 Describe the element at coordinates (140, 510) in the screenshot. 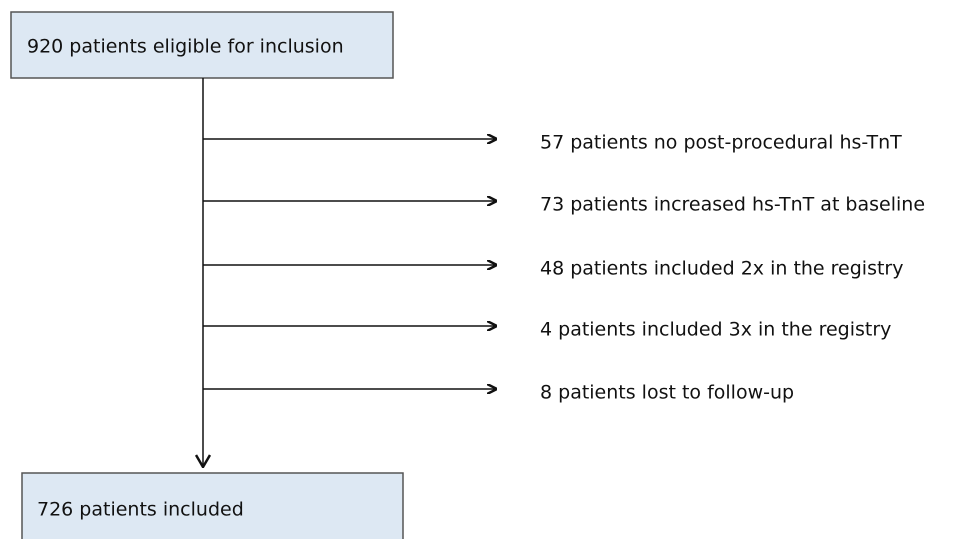

I see `bottom-box-label: 726 patients included` at that location.